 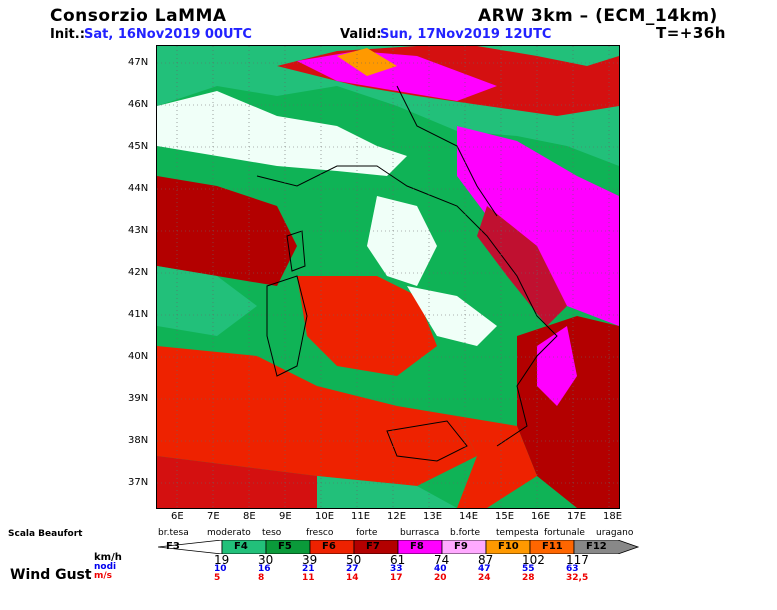 I want to click on lat-tick: 41N, so click(x=138, y=314).